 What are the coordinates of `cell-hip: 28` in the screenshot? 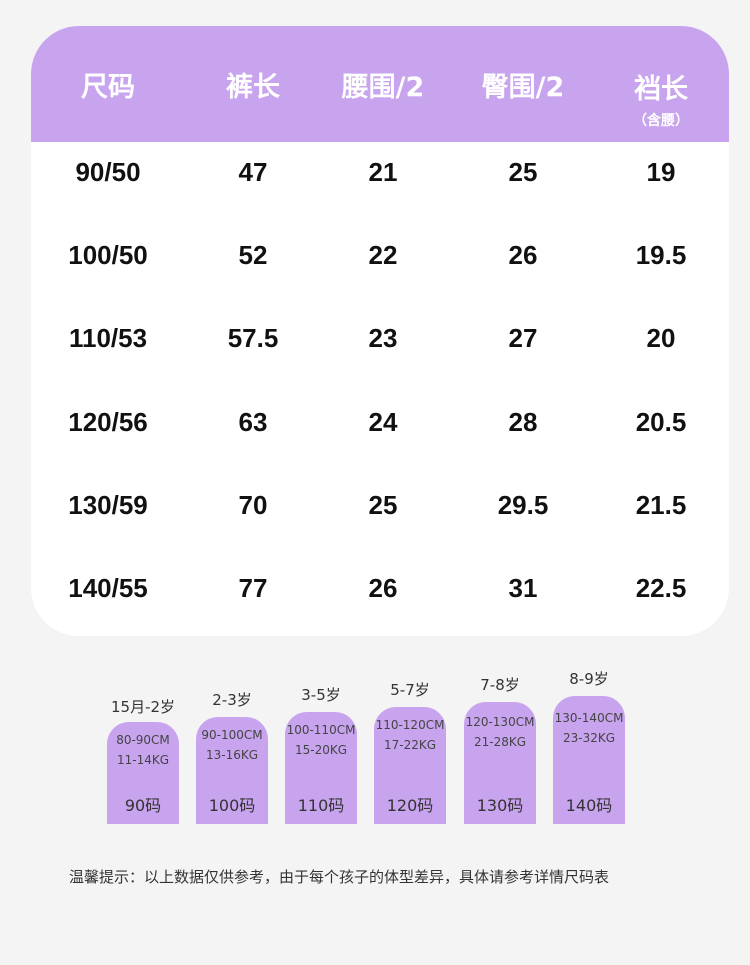 It's located at (523, 422).